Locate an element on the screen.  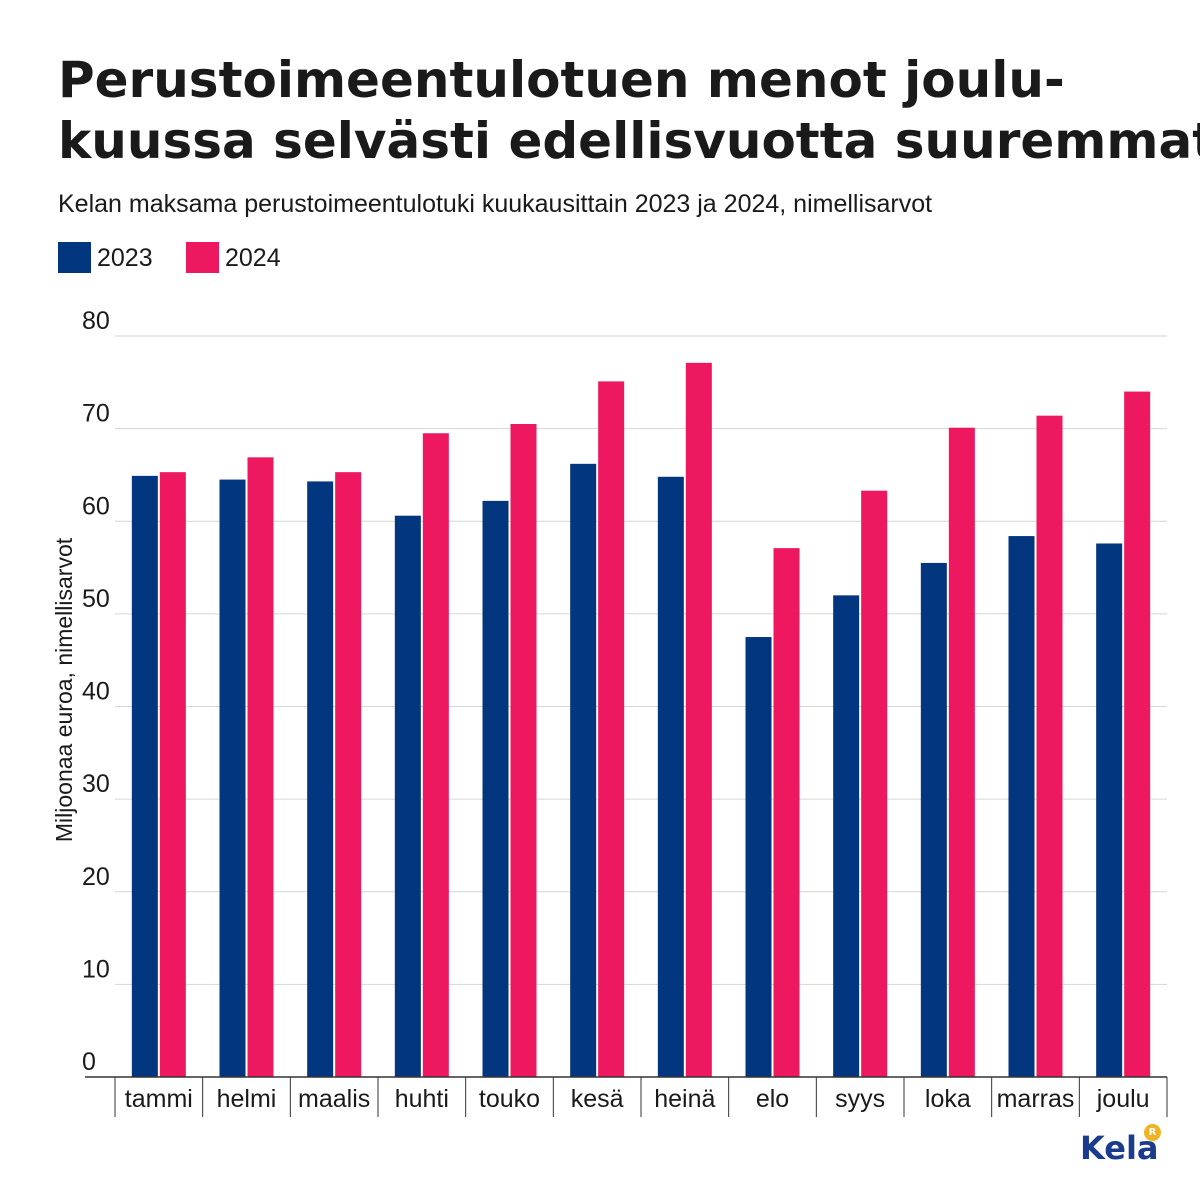
x-tick-label: tammi is located at coordinates (159, 1099).